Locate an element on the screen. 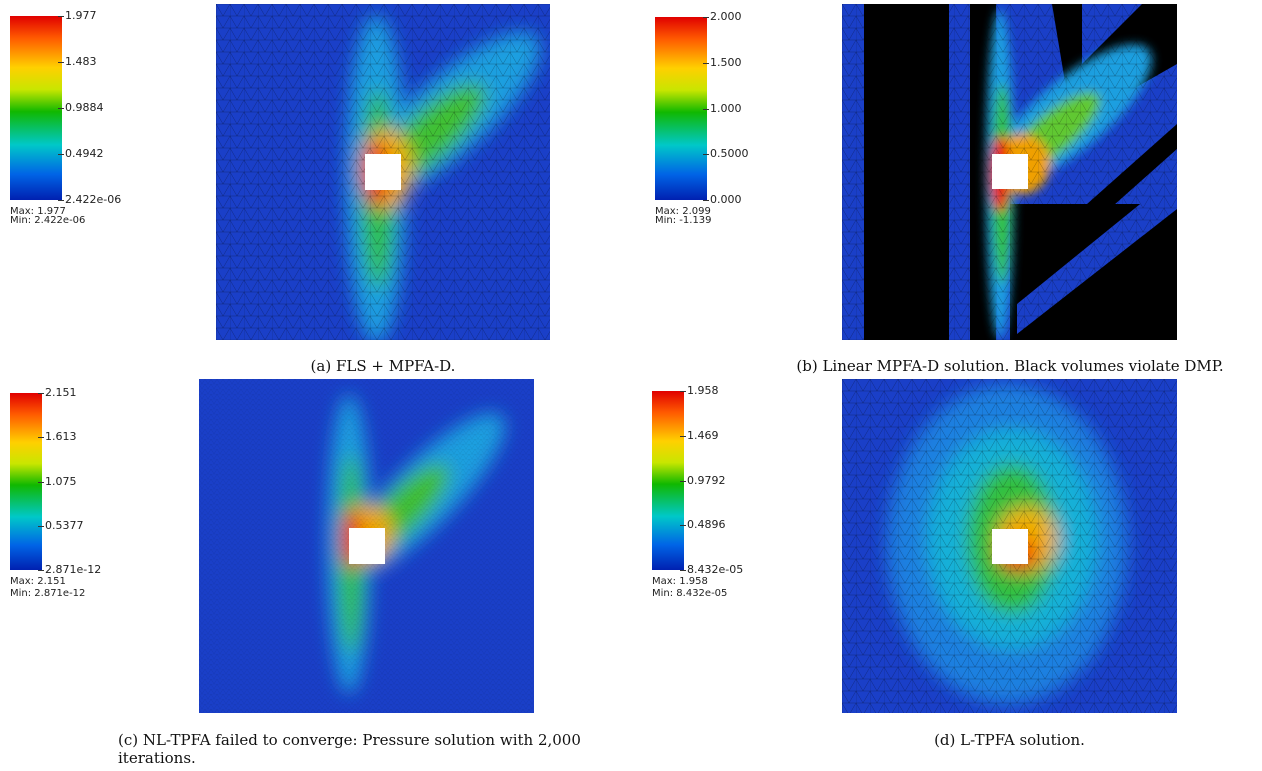 The height and width of the screenshot is (771, 1262). colorbar-label: 1.958 is located at coordinates (703, 390).